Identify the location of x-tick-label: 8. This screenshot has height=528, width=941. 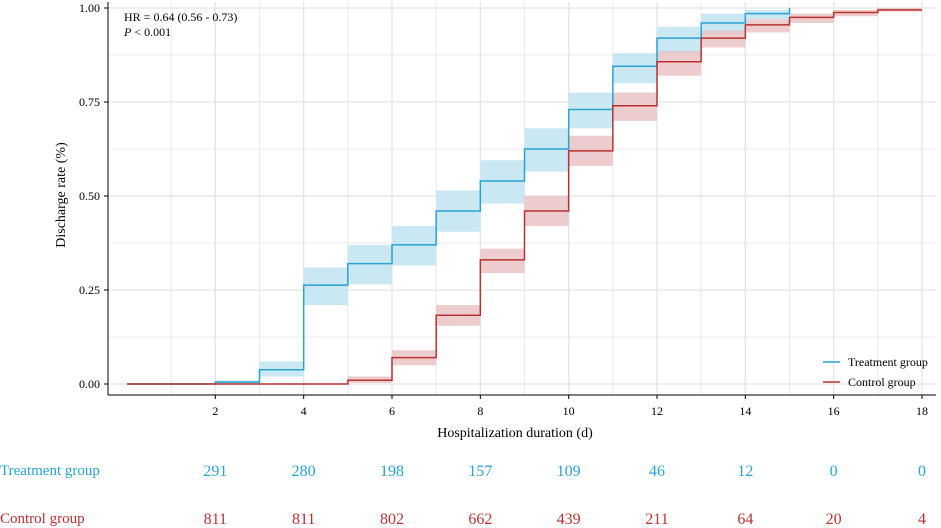
(480, 411).